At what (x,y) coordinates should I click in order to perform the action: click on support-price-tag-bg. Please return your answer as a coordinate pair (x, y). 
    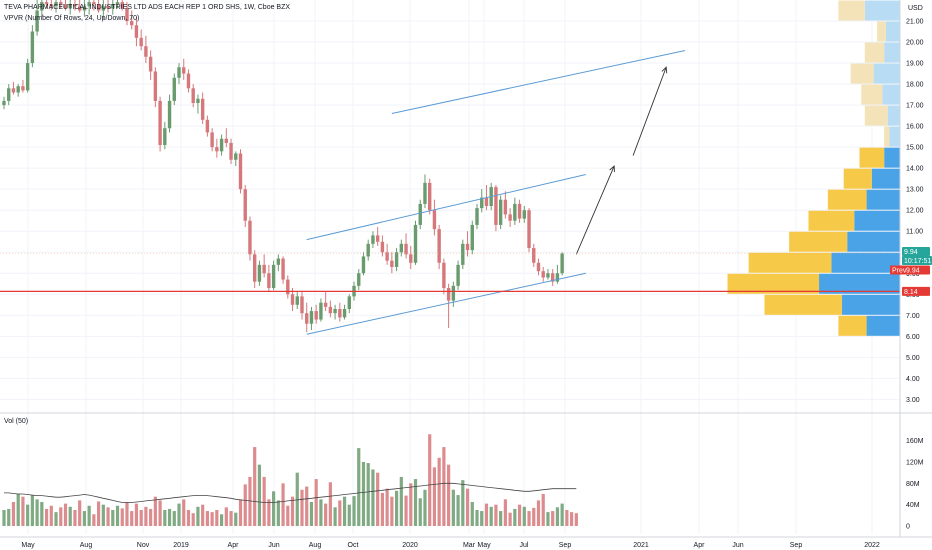
    Looking at the image, I should click on (916, 291).